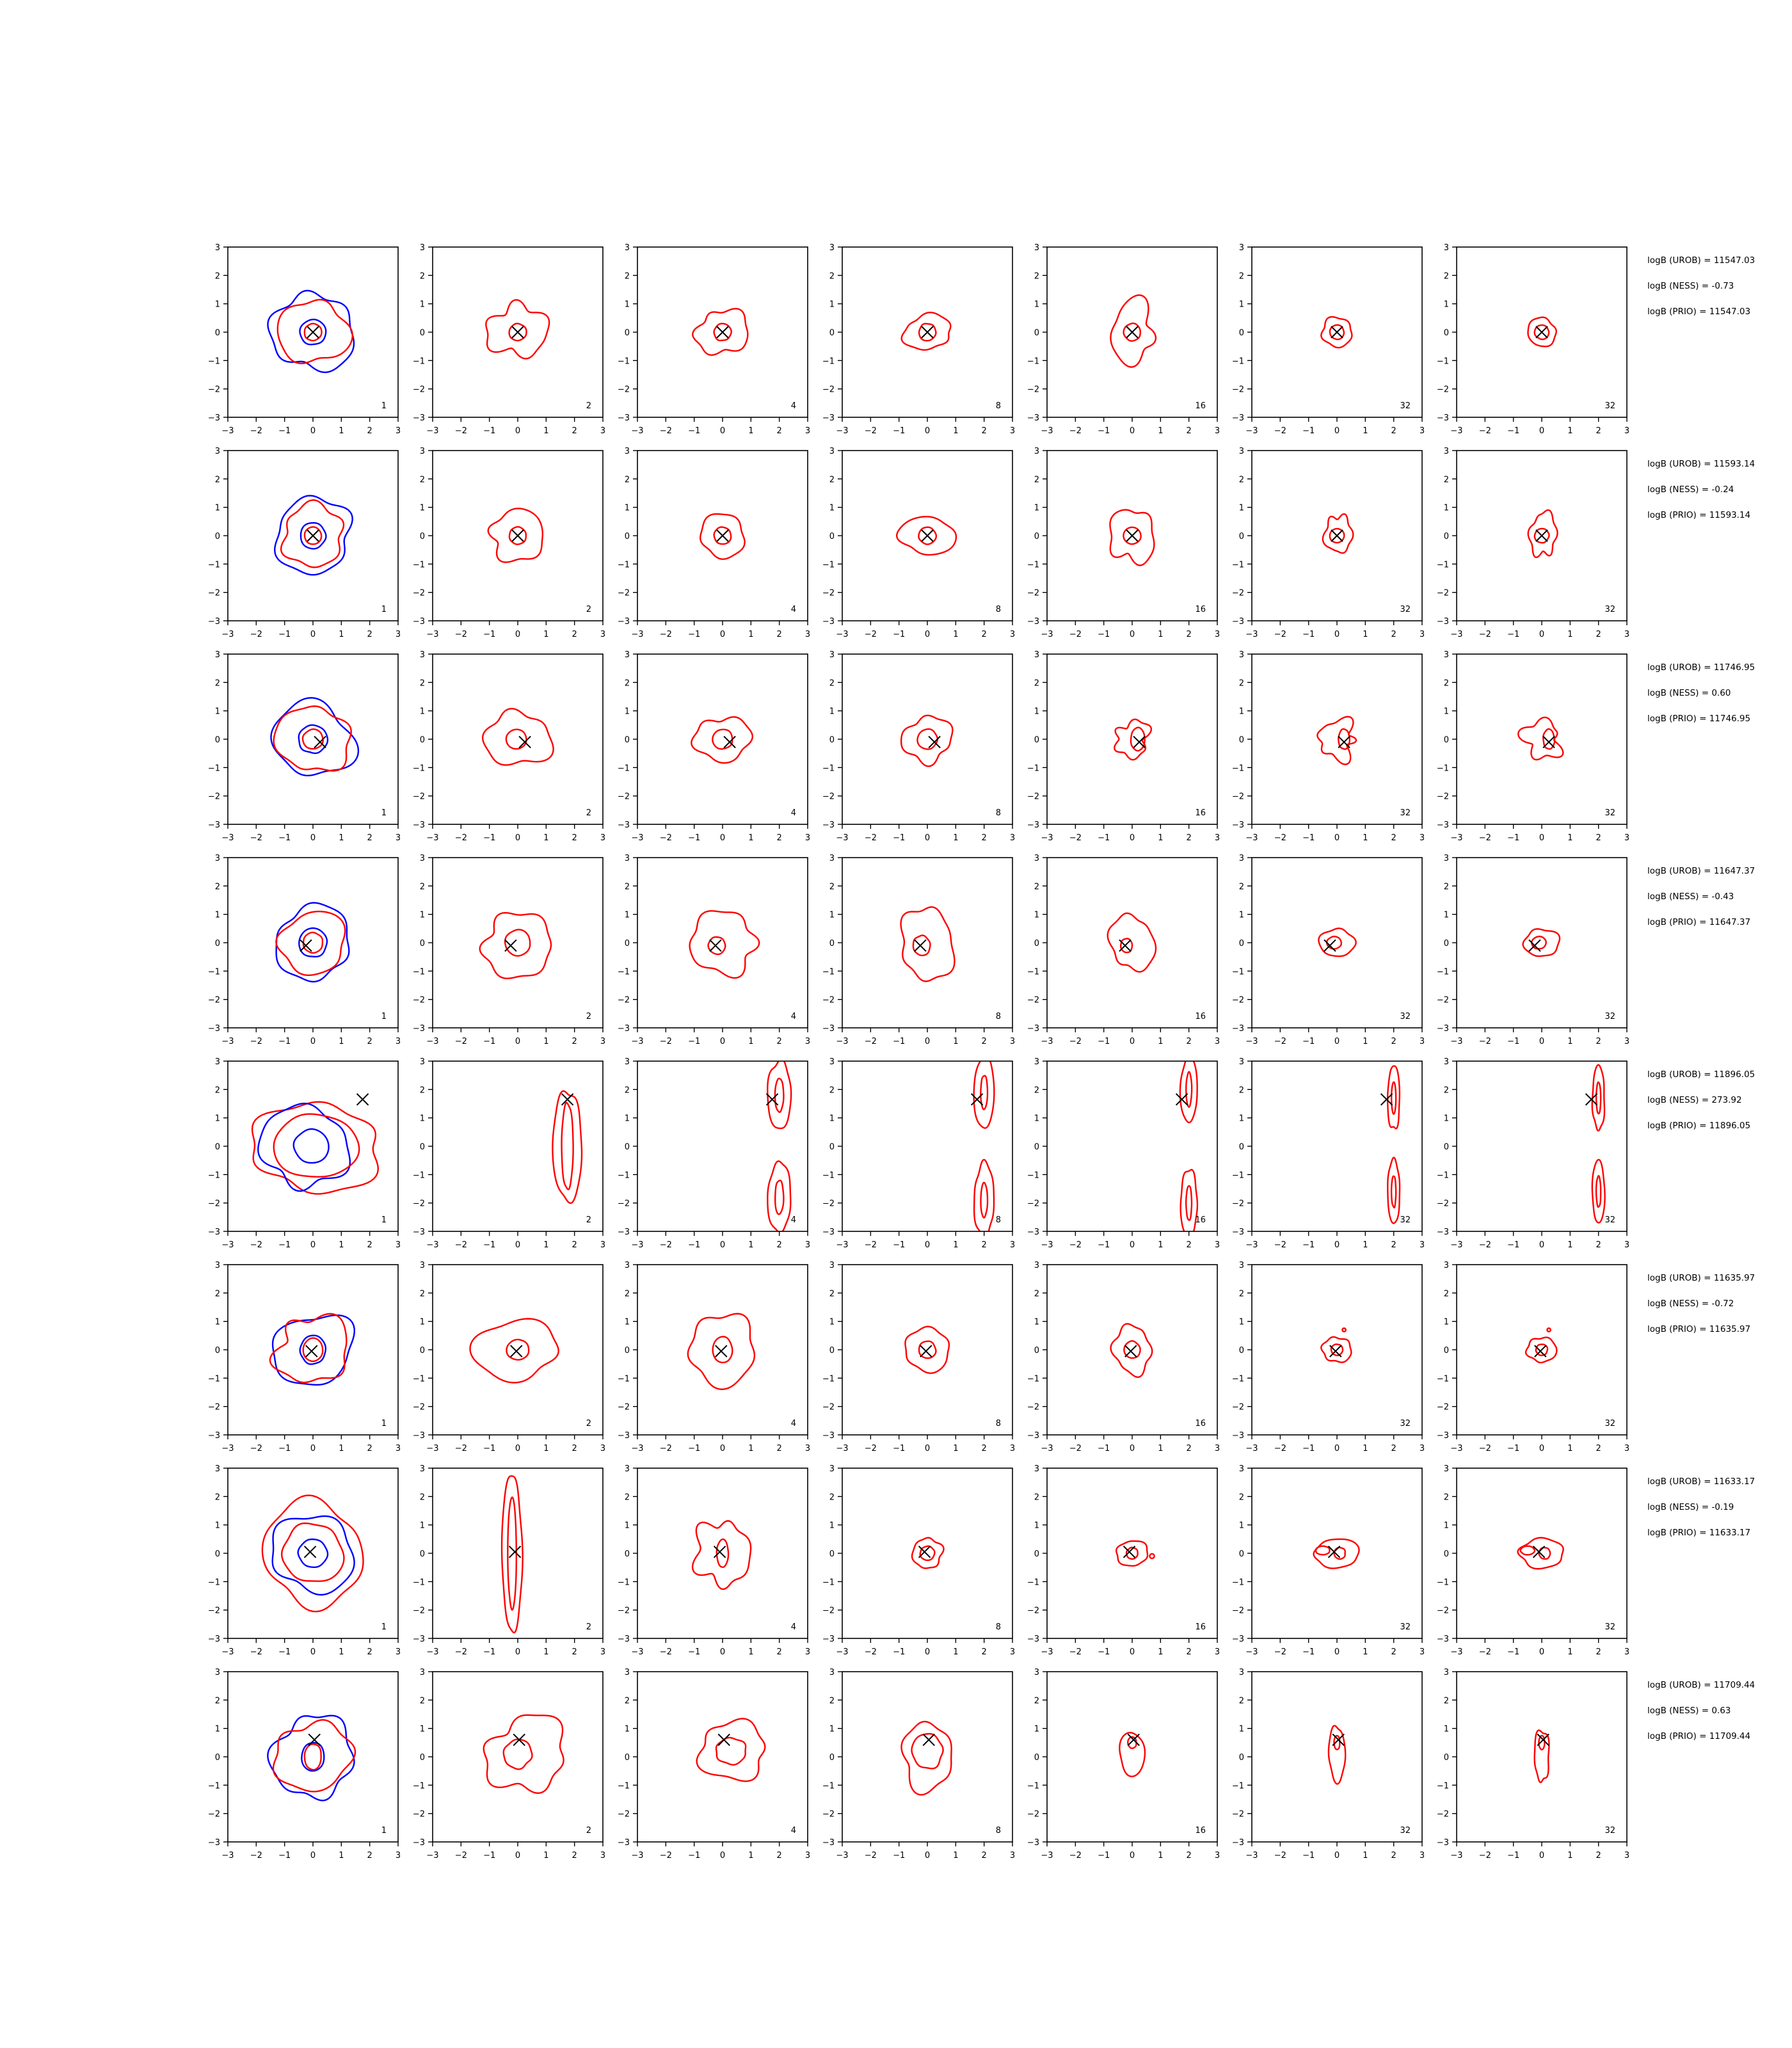 The width and height of the screenshot is (1792, 2048). What do you see at coordinates (714, 1764) in the screenshot?
I see `panel-r8-c3: −3−3 −2 −2 −1 −1 0 0 1 1 2 2 3 3 4` at bounding box center [714, 1764].